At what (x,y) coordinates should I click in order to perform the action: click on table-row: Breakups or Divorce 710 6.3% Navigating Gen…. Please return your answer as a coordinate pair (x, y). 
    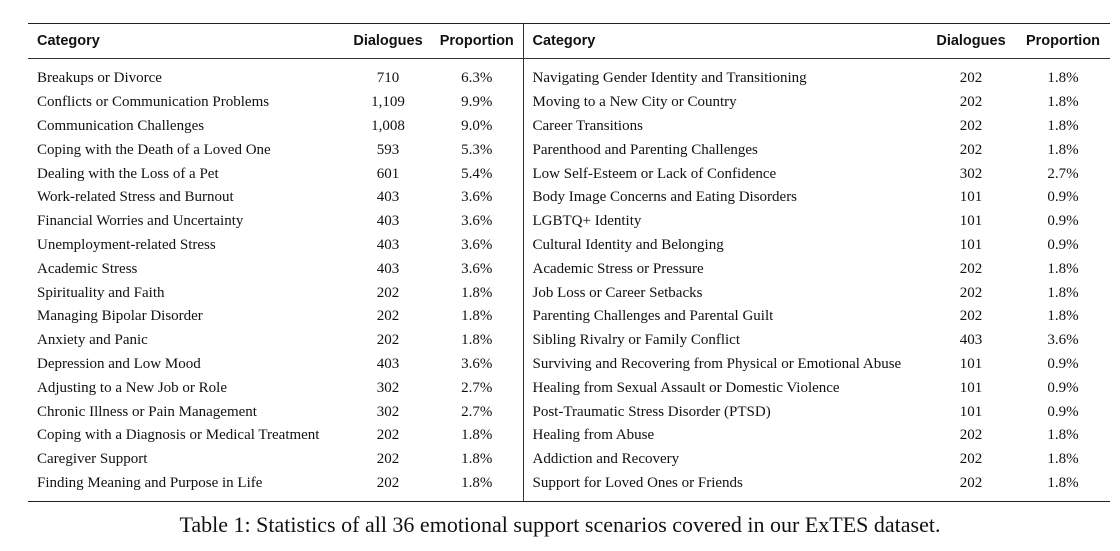
    Looking at the image, I should click on (569, 74).